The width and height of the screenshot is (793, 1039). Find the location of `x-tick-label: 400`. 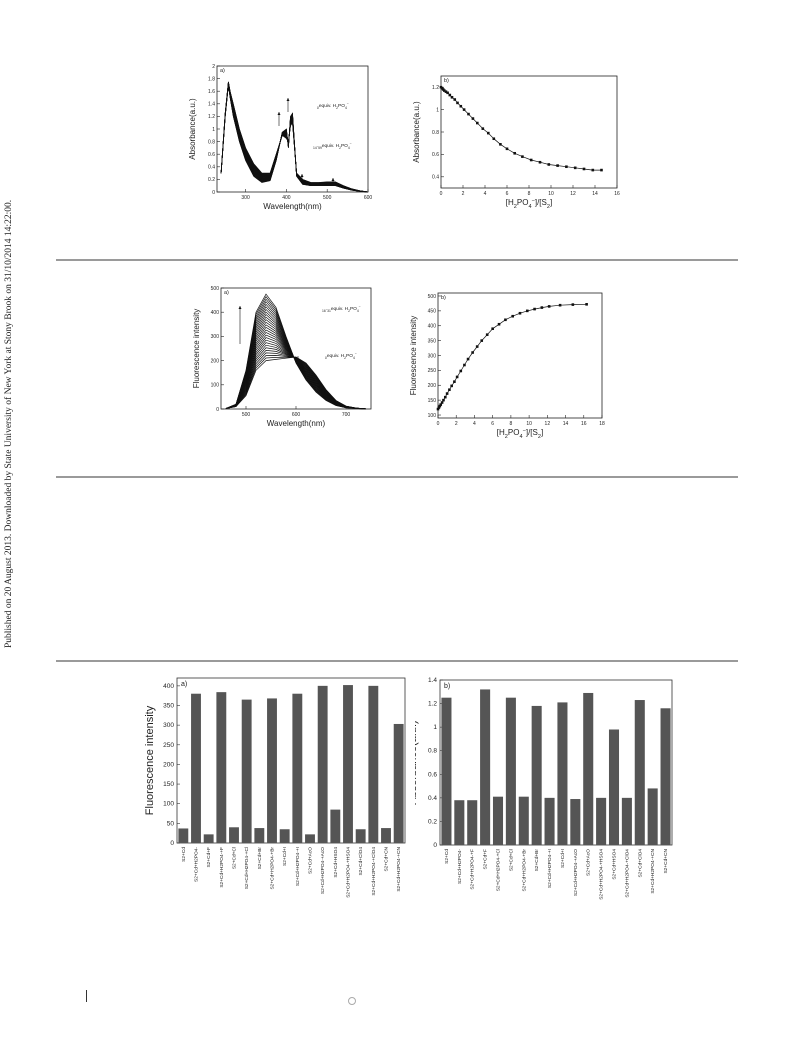

x-tick-label: 400 is located at coordinates (286, 198).